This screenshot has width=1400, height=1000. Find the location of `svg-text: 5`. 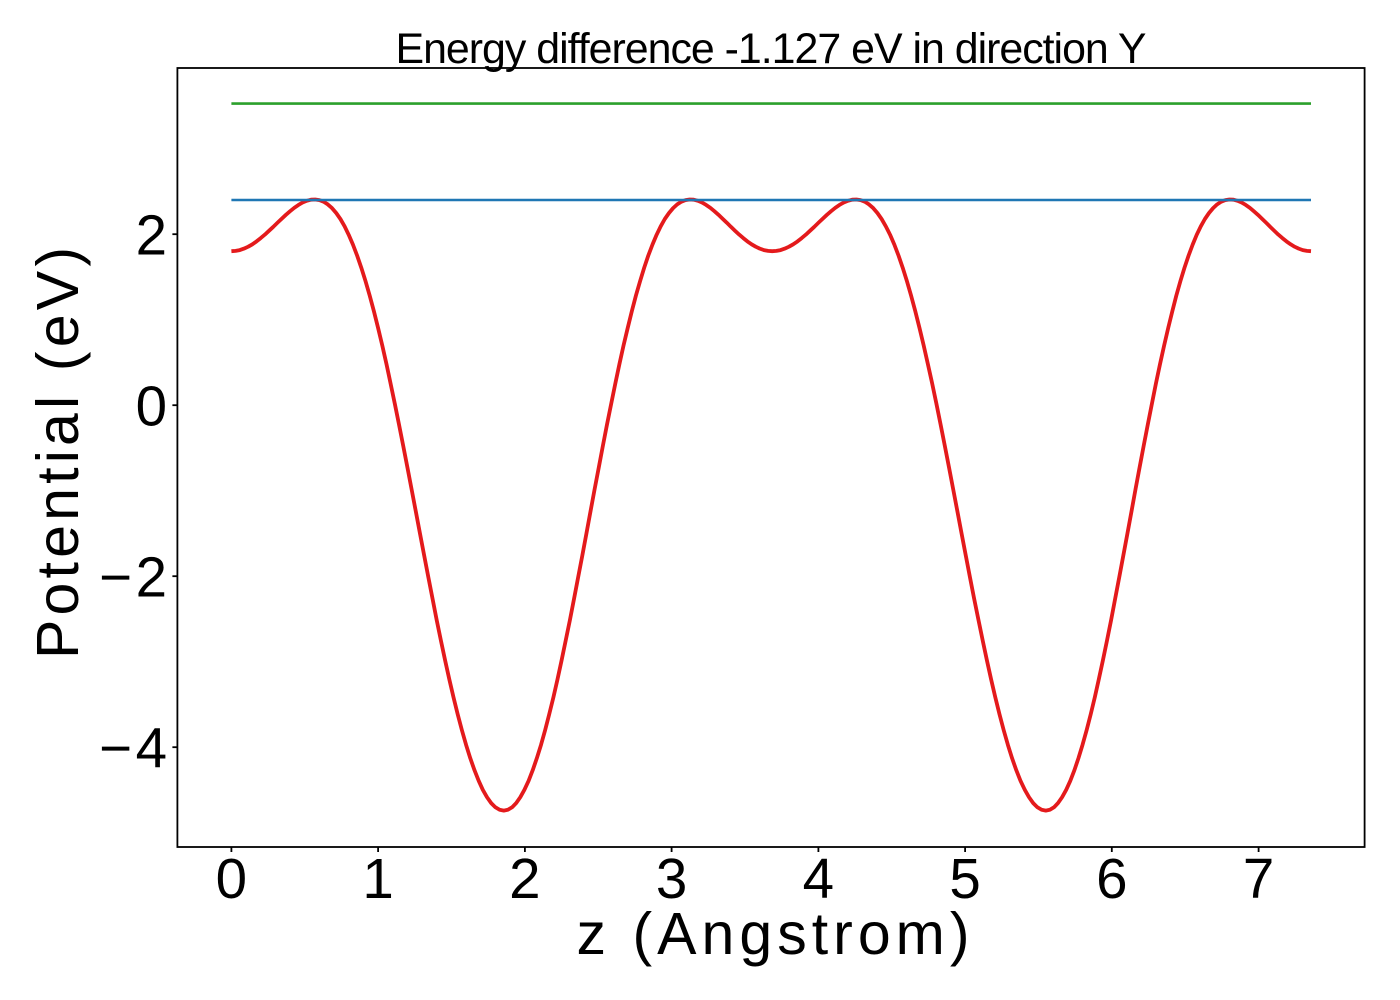

svg-text: 5 is located at coordinates (964, 878).